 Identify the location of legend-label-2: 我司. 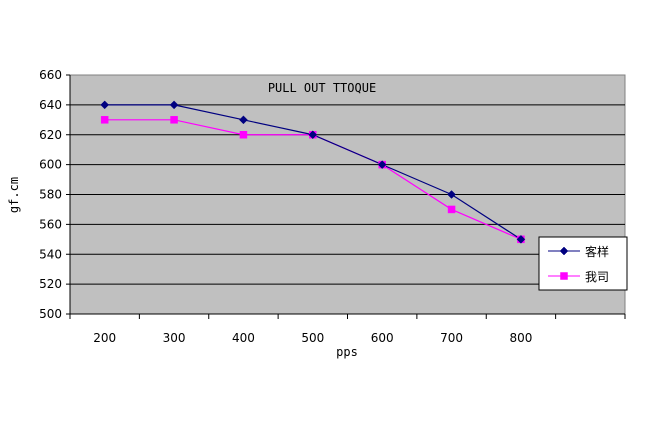
(597, 277).